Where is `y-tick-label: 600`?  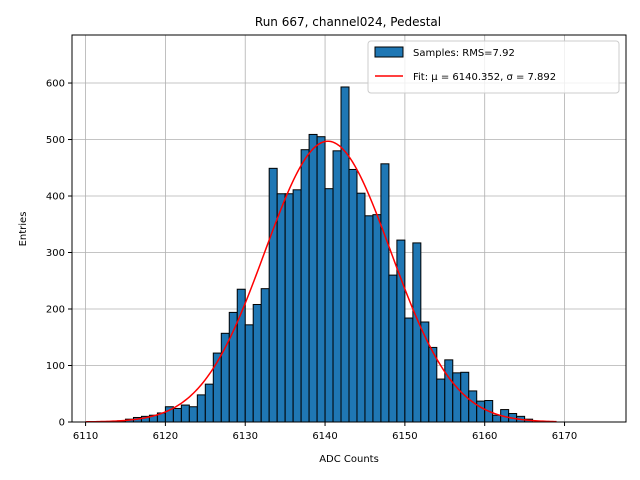
y-tick-label: 600 is located at coordinates (55, 84).